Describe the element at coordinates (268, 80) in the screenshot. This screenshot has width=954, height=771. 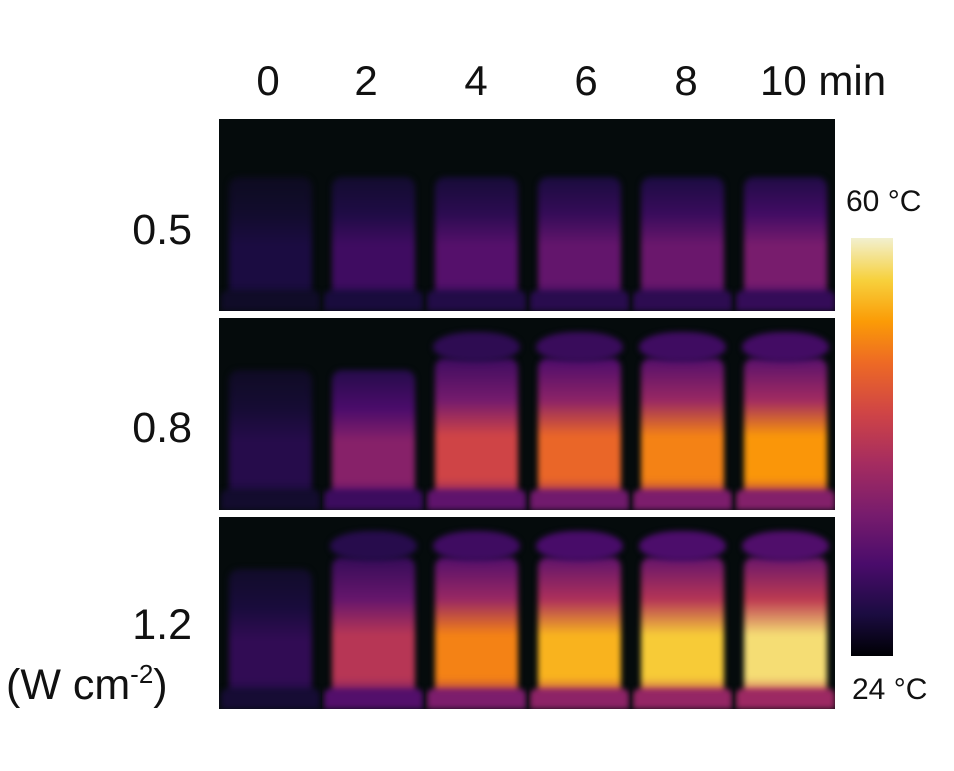
I see `time-label-0: 0` at that location.